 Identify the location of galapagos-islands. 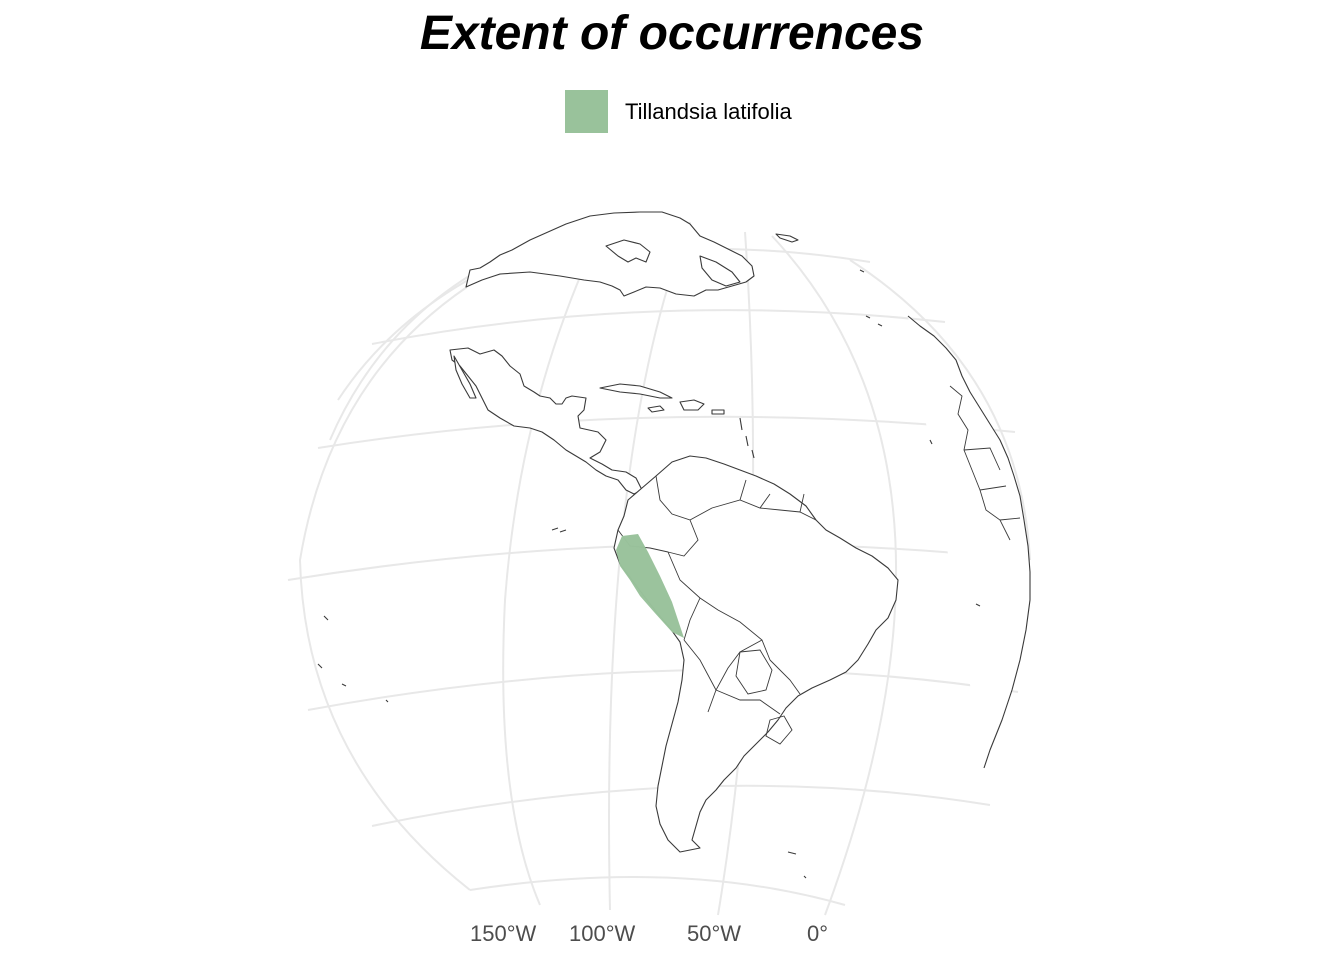
(559, 530).